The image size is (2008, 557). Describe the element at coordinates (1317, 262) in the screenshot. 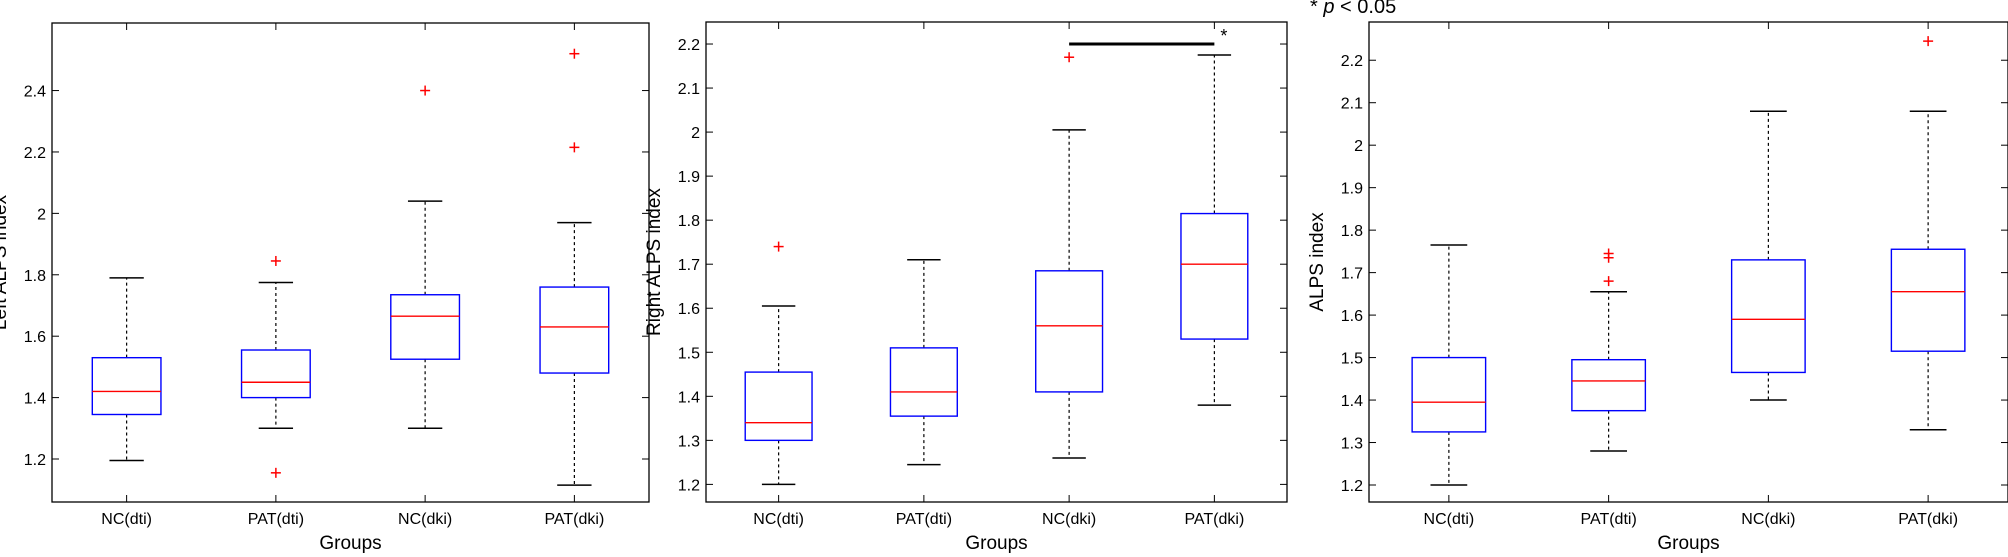

I see `y-axis-label: ALPS index` at that location.